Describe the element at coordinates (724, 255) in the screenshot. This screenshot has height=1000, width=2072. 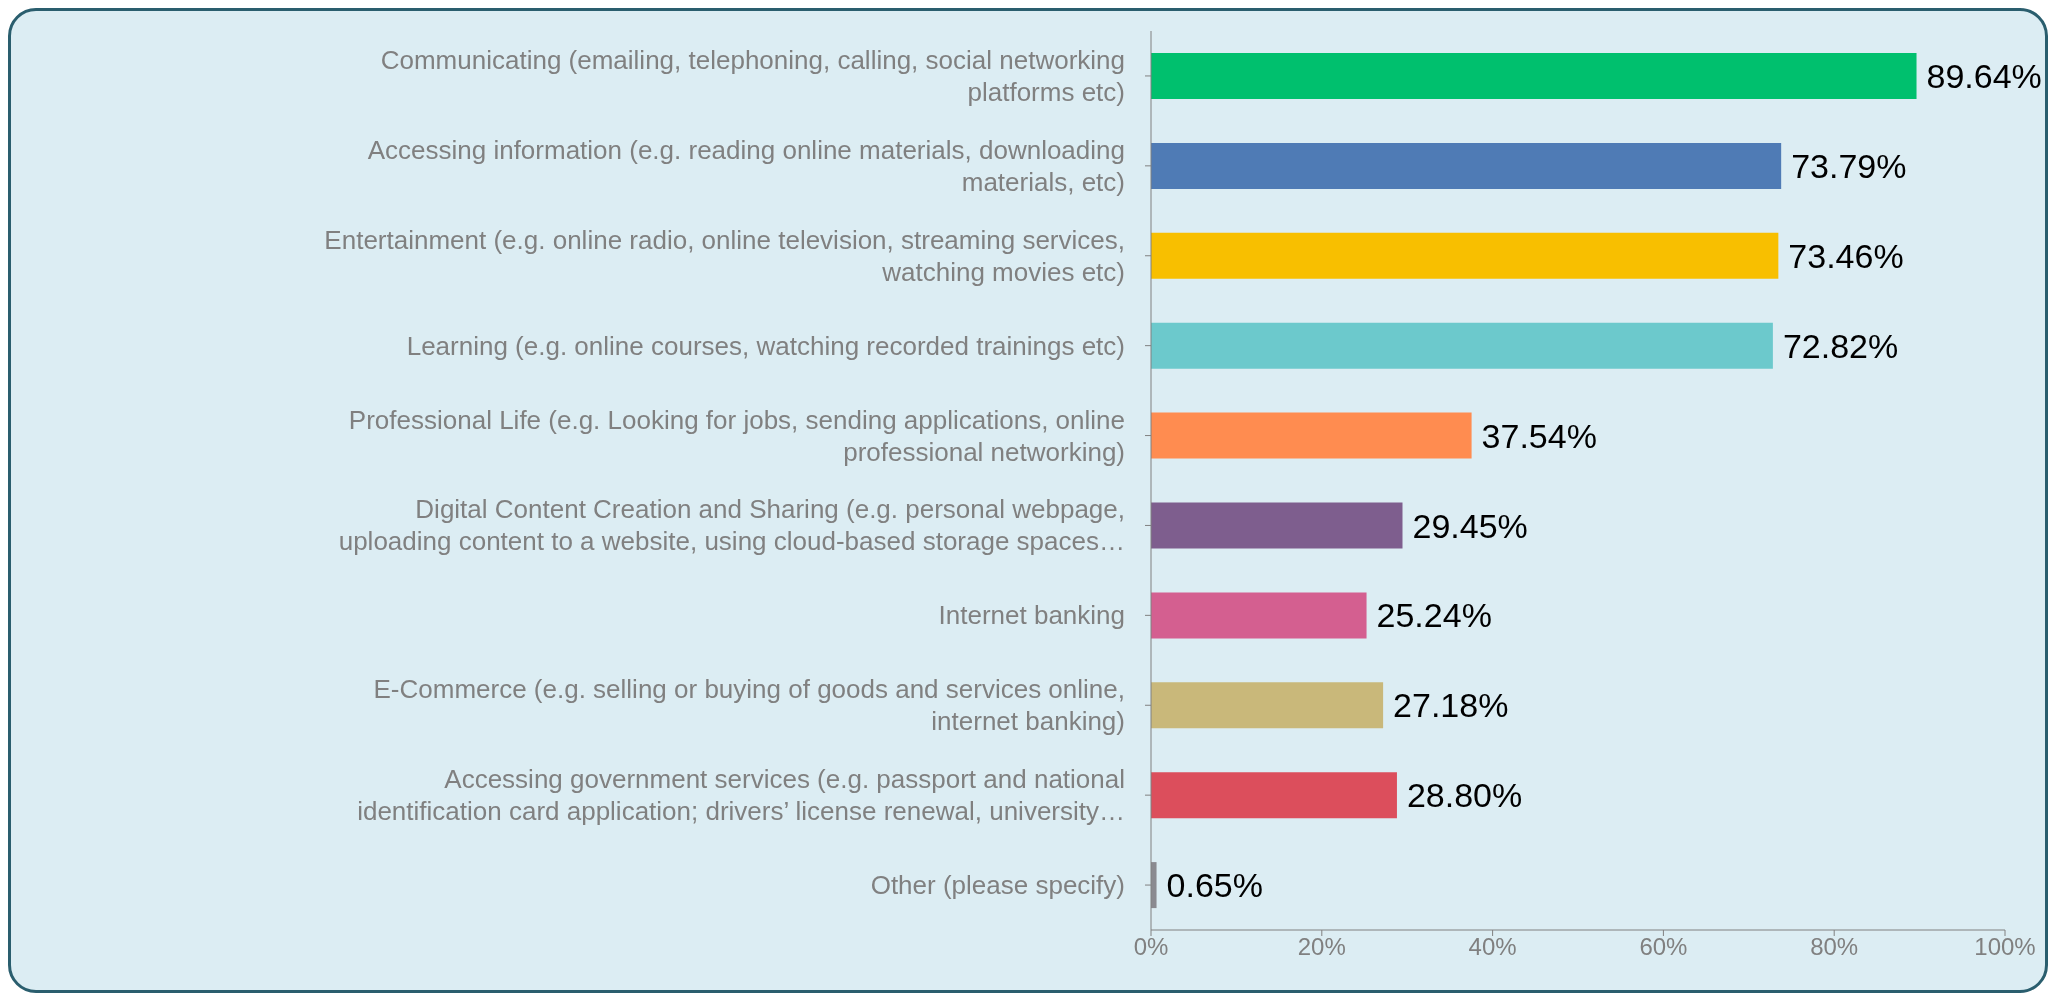
I see `y-tick-label: Entertainment (e.g. online radio, online television, streaming services, watching movies etc)` at that location.